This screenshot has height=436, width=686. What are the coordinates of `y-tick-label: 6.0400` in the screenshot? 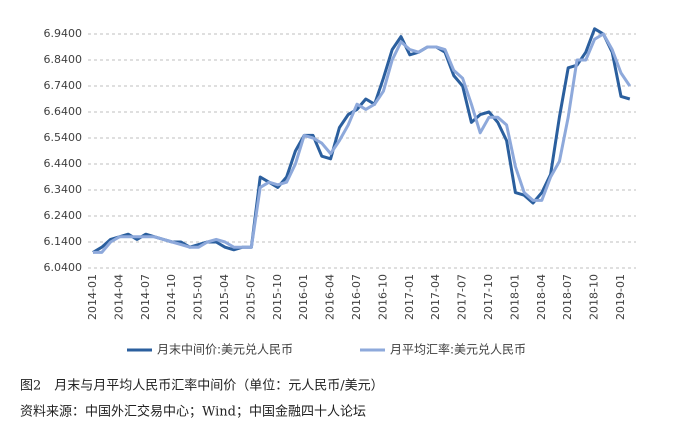 It's located at (63, 267).